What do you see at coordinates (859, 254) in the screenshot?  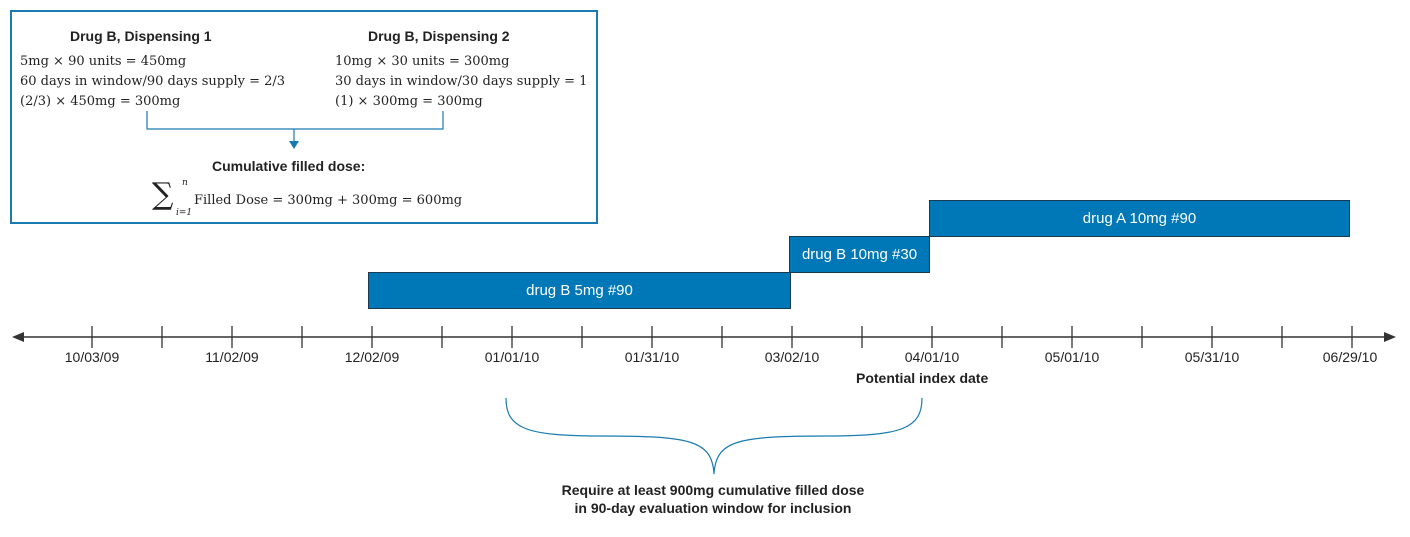 I see `bar-drug-b-10mg: drug B 10mg #30` at bounding box center [859, 254].